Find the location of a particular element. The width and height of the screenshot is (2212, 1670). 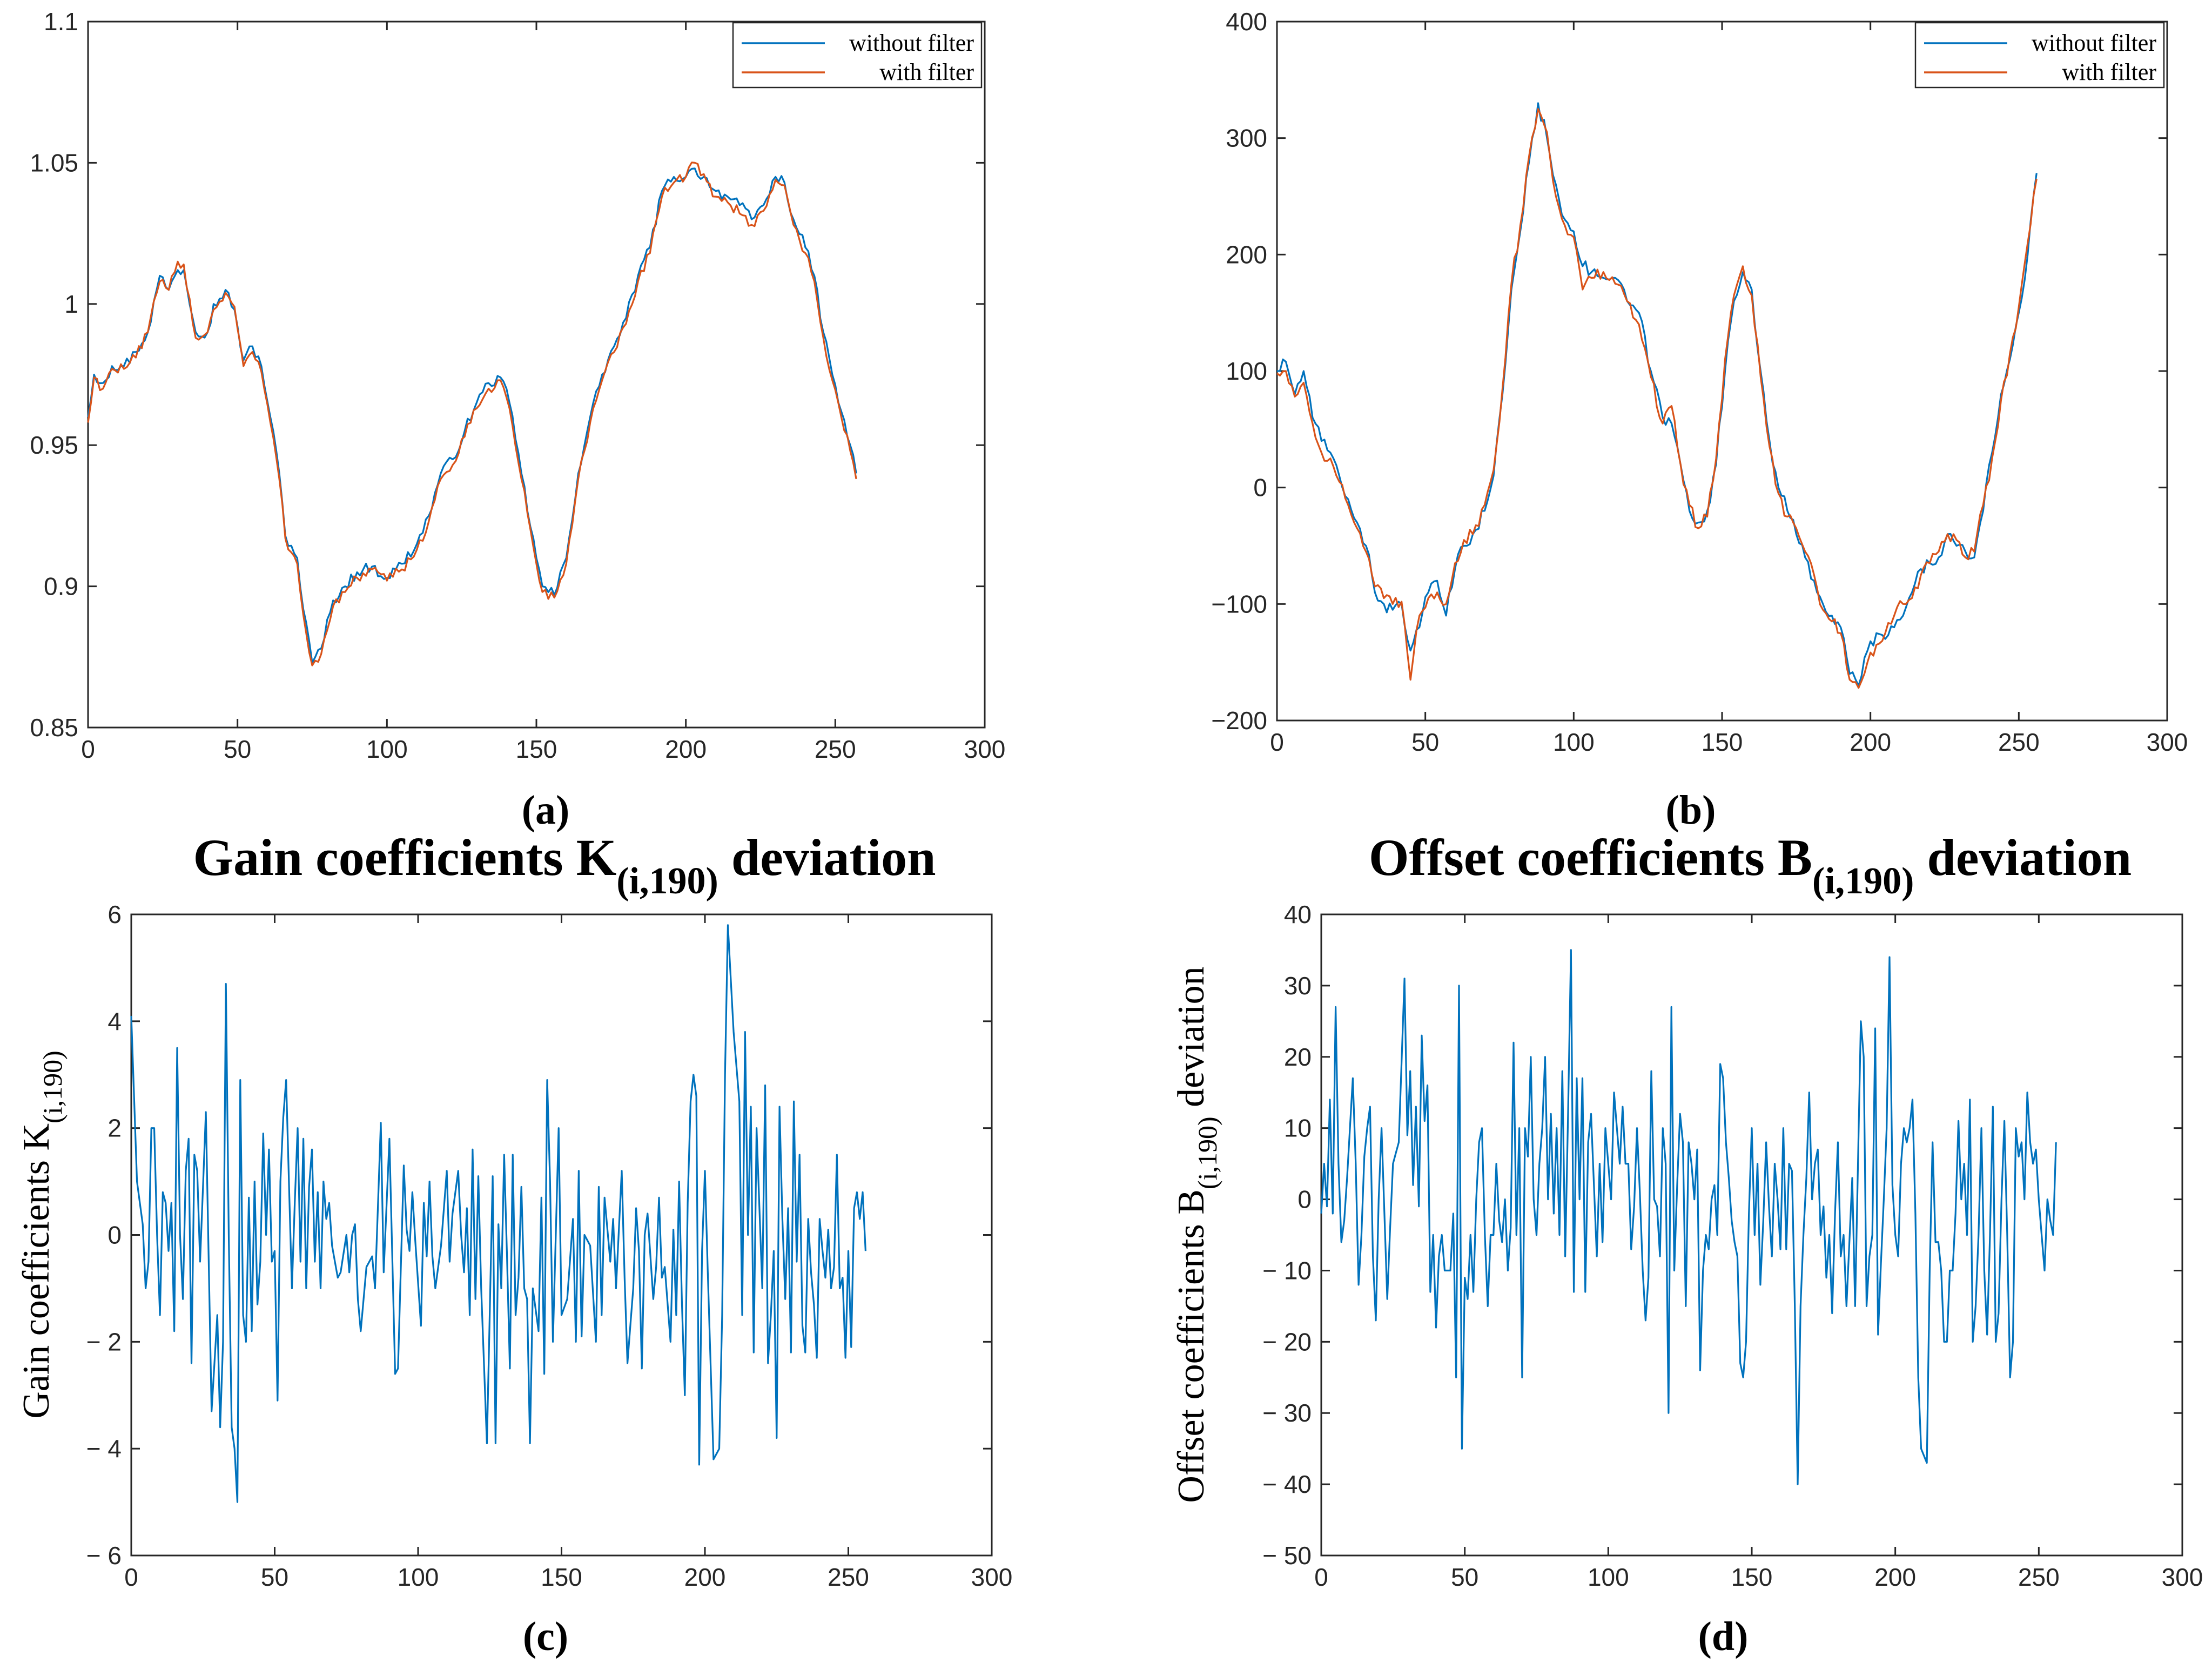

chart-title-c: Gain coefficients K(i,190) deviation is located at coordinates (564, 865).